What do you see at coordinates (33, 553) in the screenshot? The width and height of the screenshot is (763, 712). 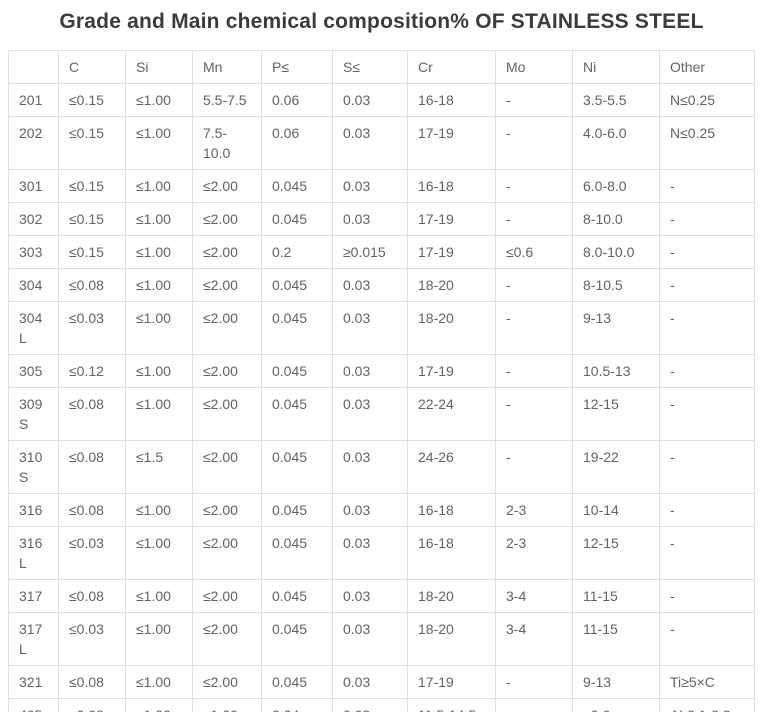 I see `grade-cell: 316L` at bounding box center [33, 553].